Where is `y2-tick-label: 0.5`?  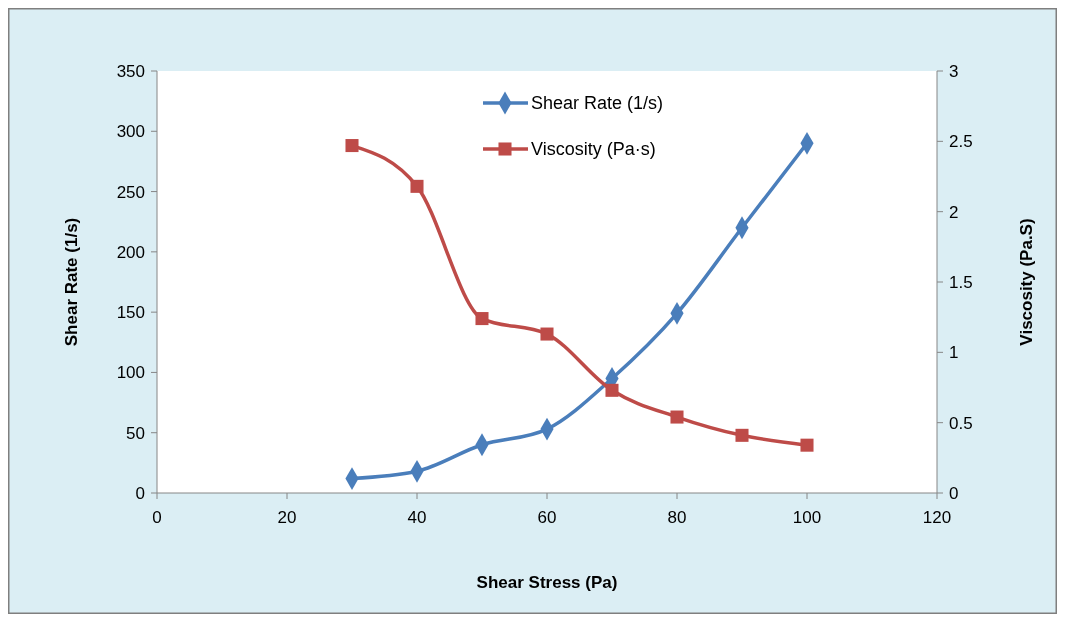
y2-tick-label: 0.5 is located at coordinates (961, 423).